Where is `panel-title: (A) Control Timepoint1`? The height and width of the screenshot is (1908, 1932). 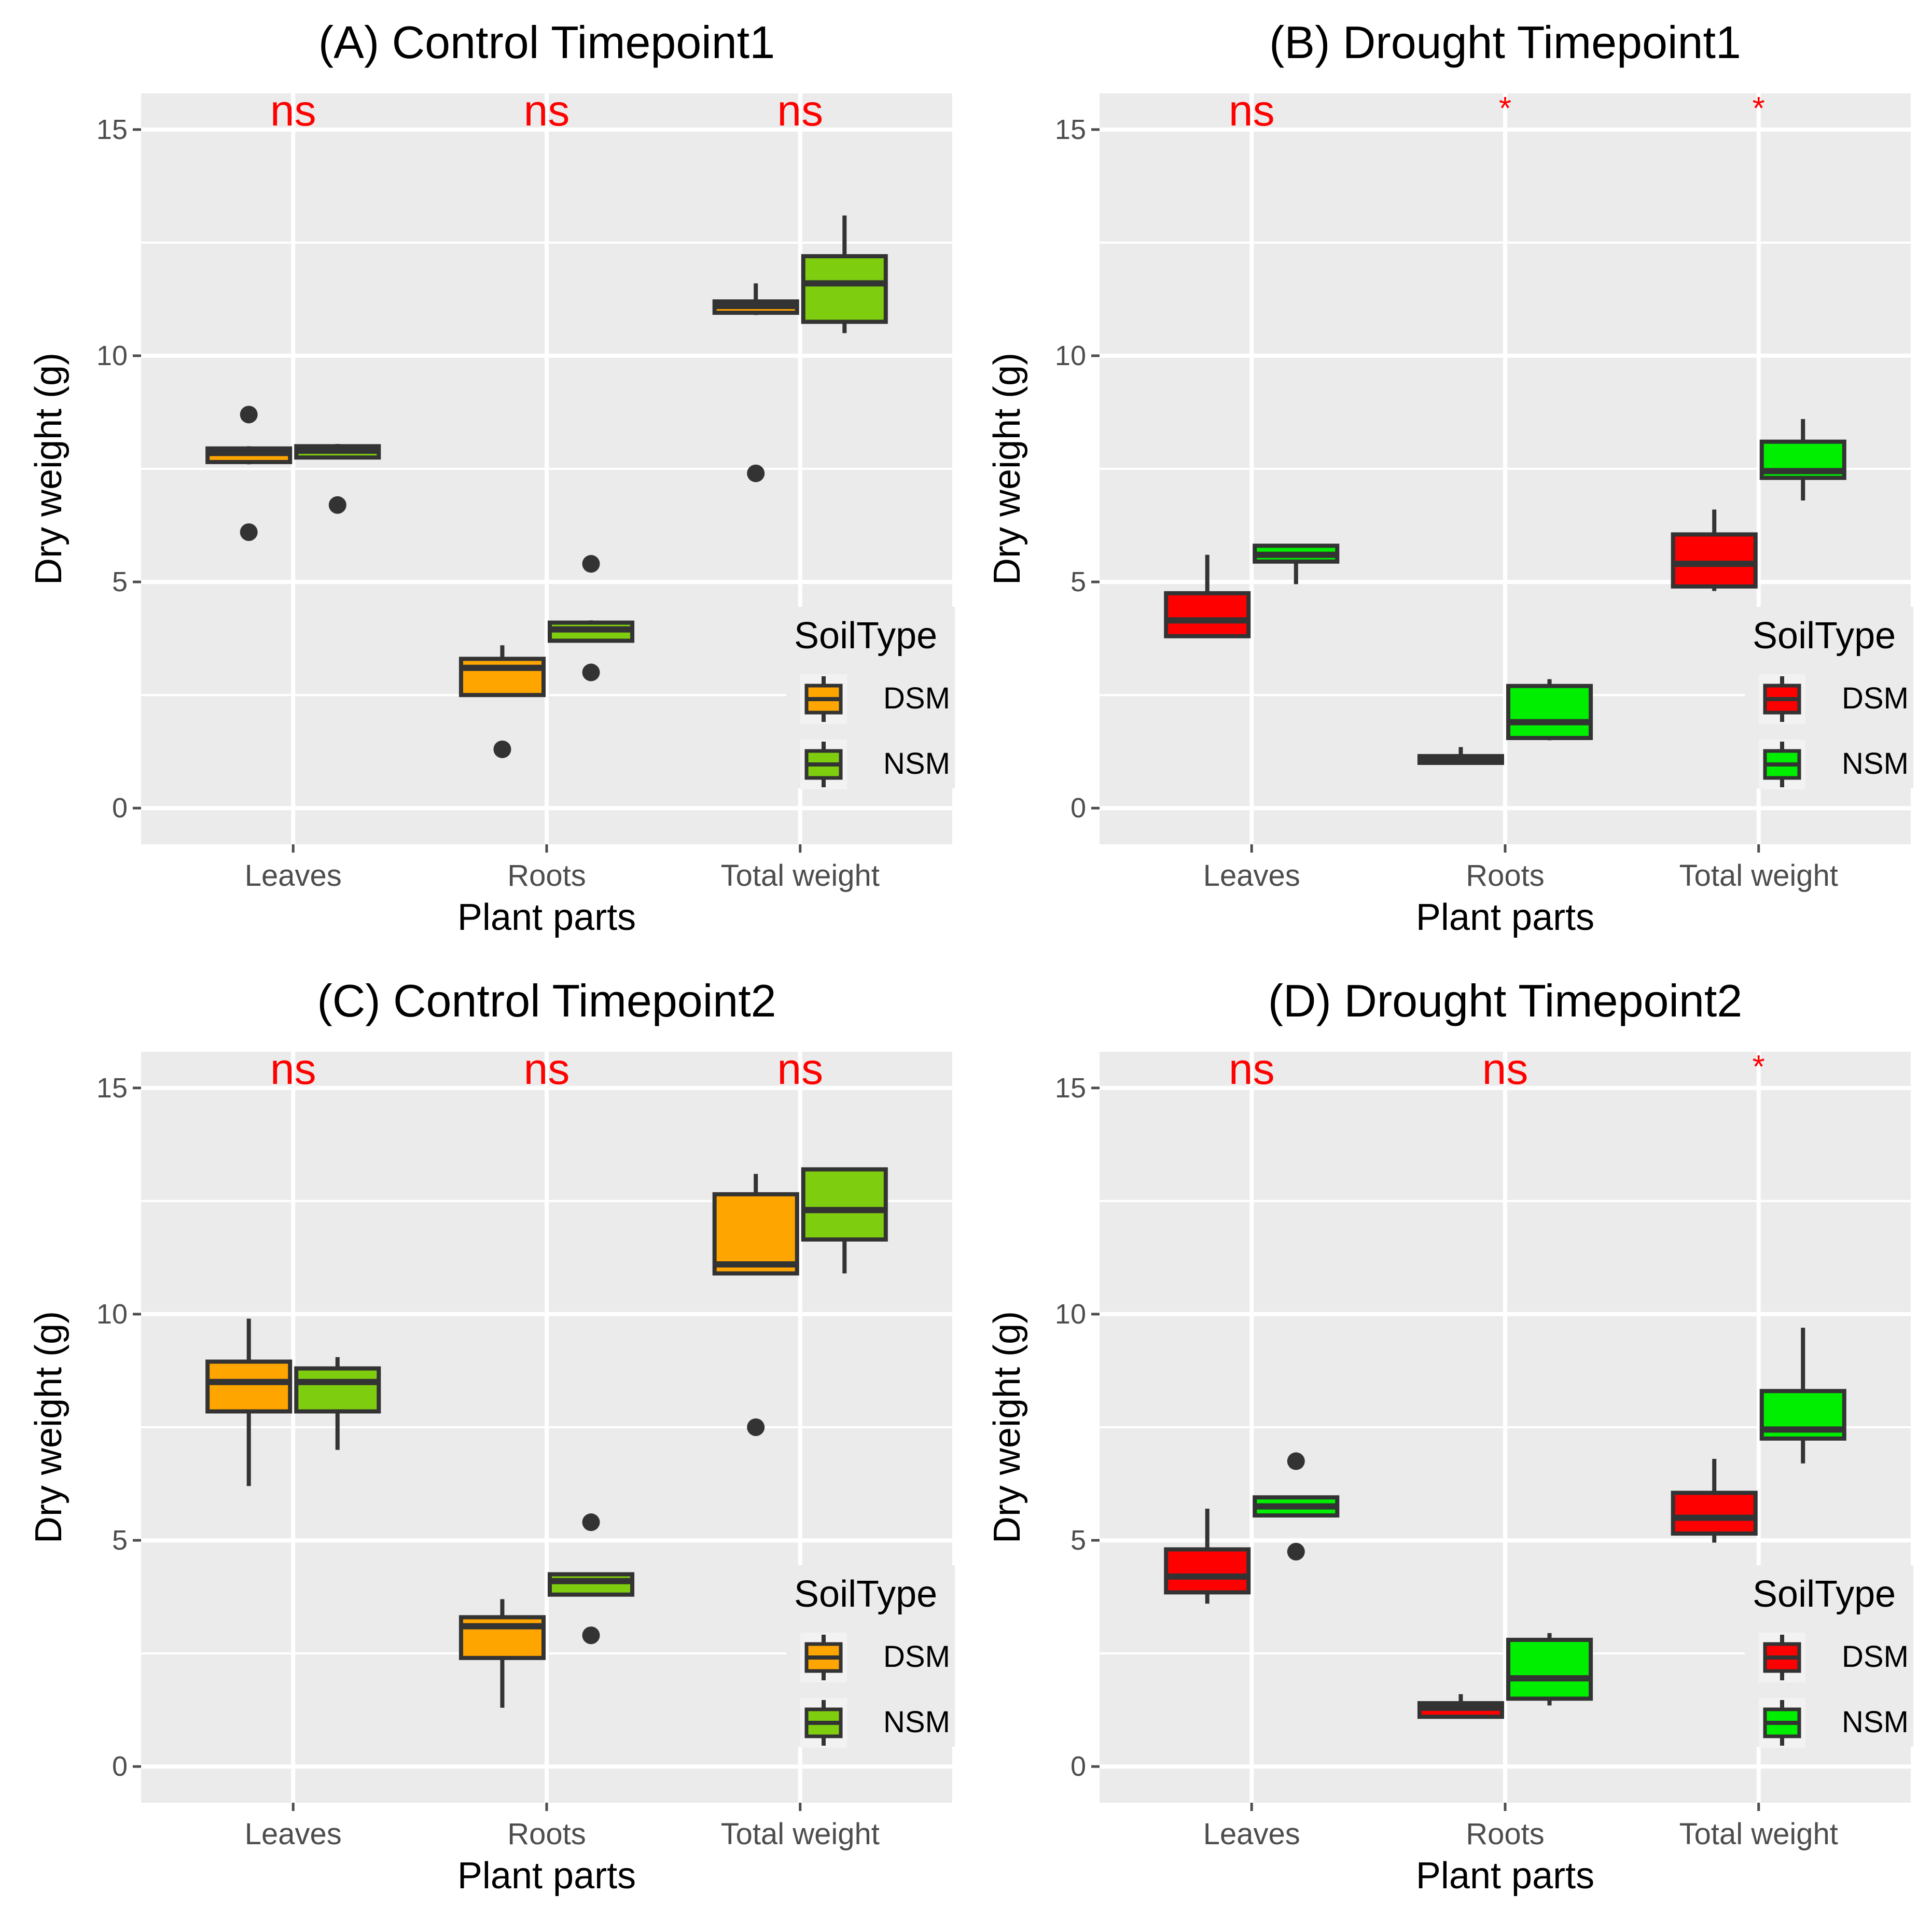 panel-title: (A) Control Timepoint1 is located at coordinates (546, 42).